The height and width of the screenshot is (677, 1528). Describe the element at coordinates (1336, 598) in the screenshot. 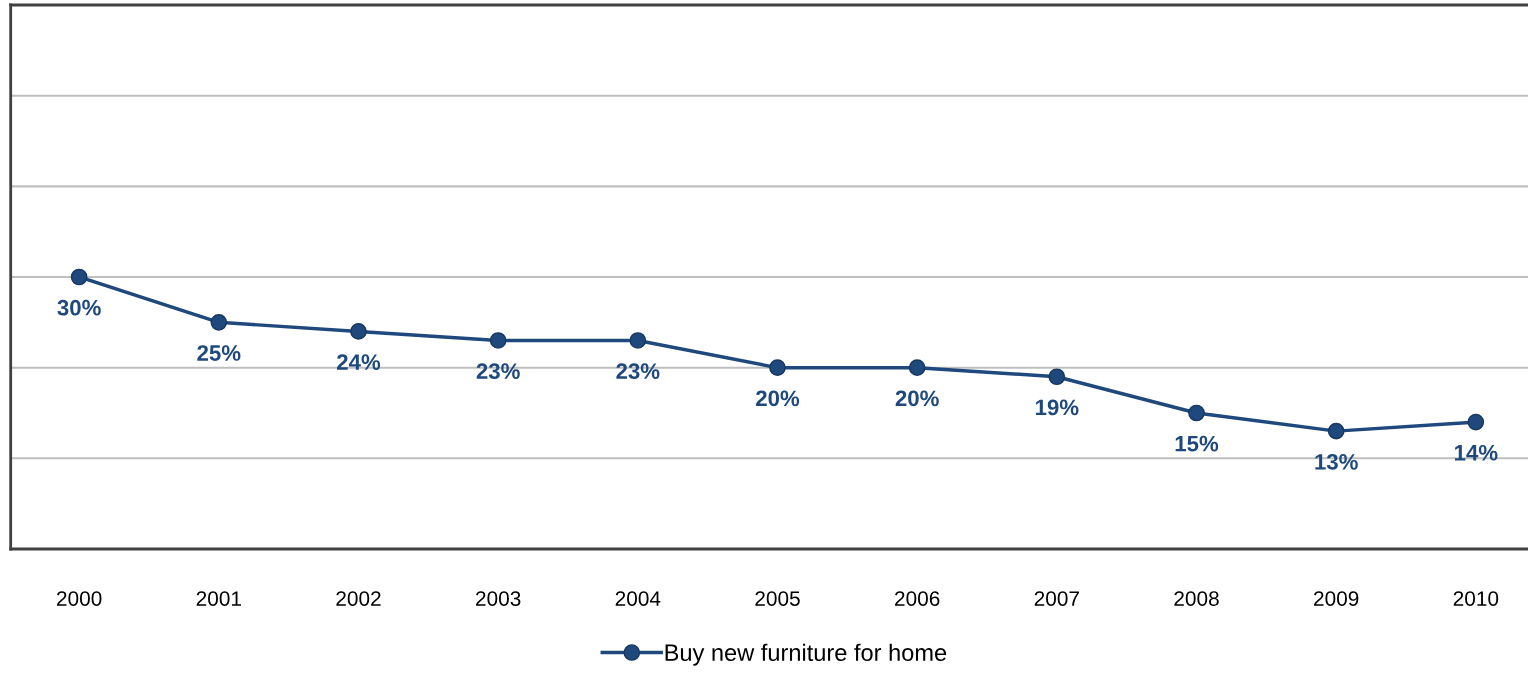

I see `x-tick-label: 2009` at that location.